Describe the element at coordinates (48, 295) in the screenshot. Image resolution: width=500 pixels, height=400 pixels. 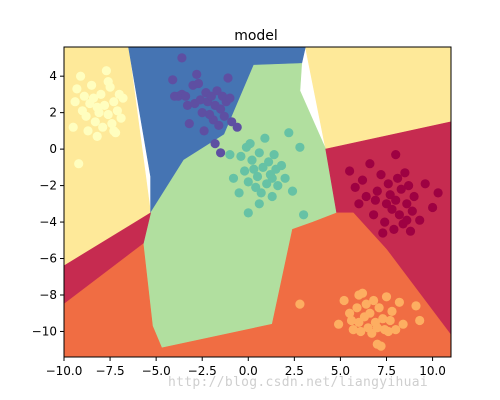
I see `y-tick-label: −8` at that location.